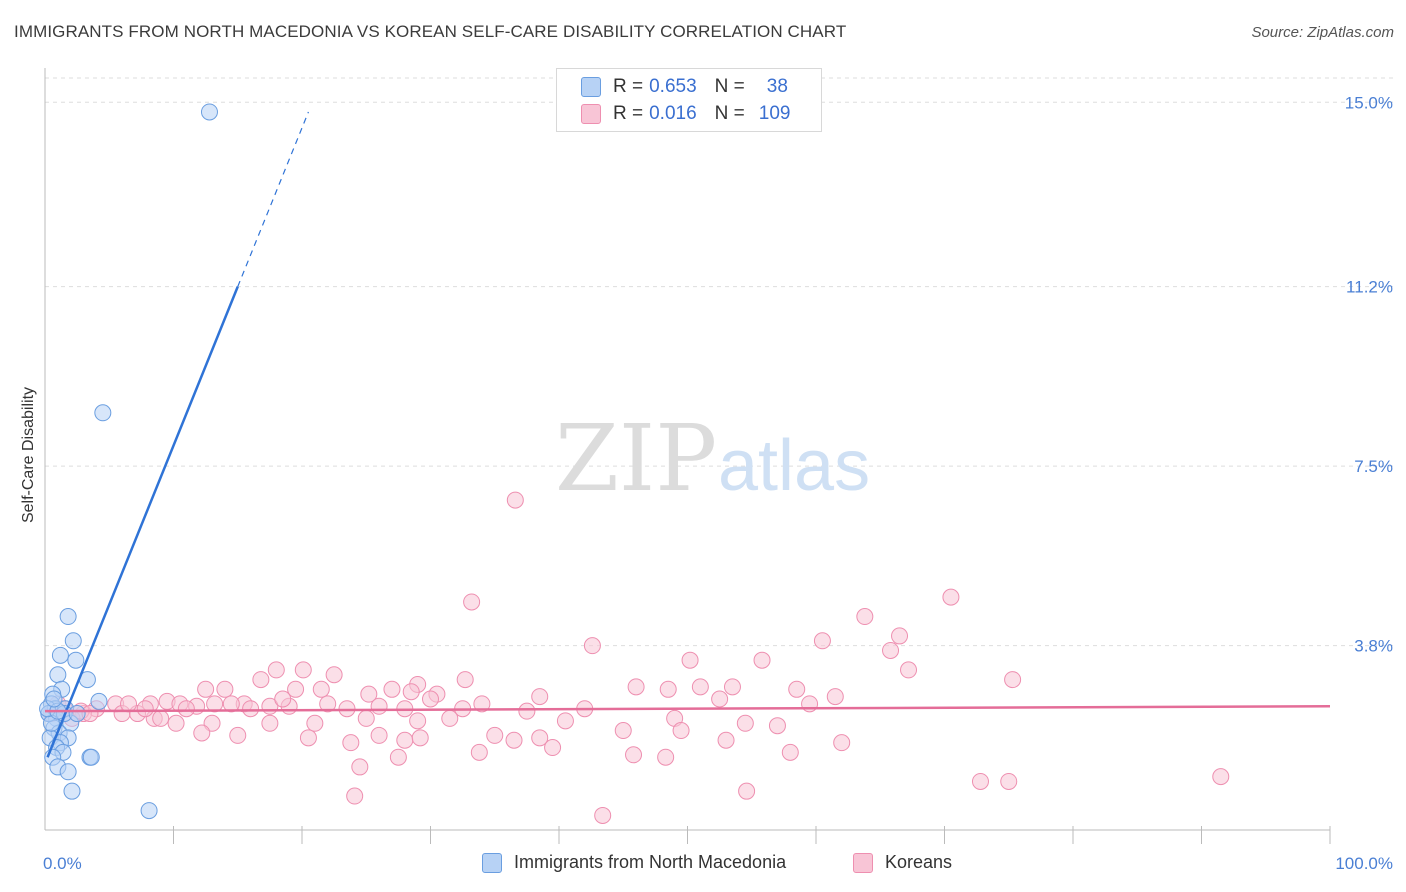  Describe the element at coordinates (1322, 32) in the screenshot. I see `source-label: Source: ZipAtlas.com` at that location.